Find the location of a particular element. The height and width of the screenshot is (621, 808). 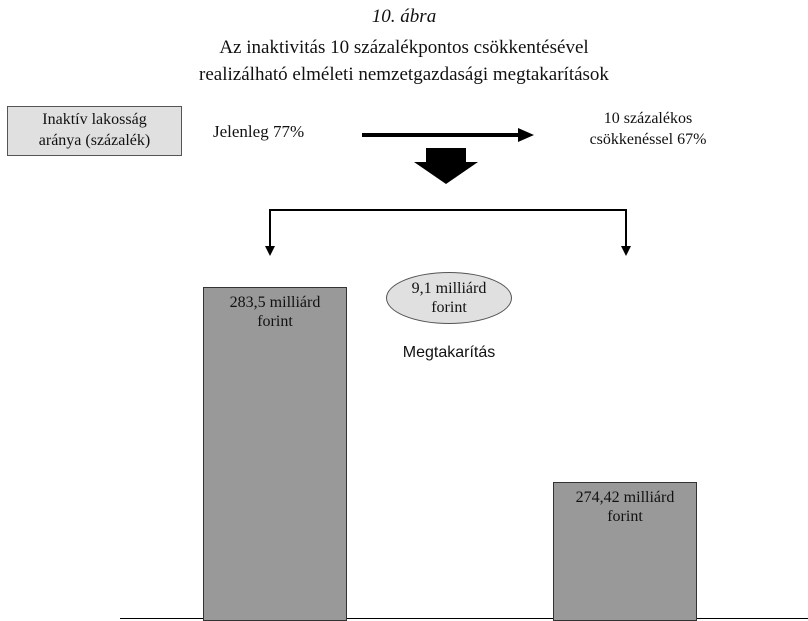

savings-oval-line-2: forint is located at coordinates (449, 307).